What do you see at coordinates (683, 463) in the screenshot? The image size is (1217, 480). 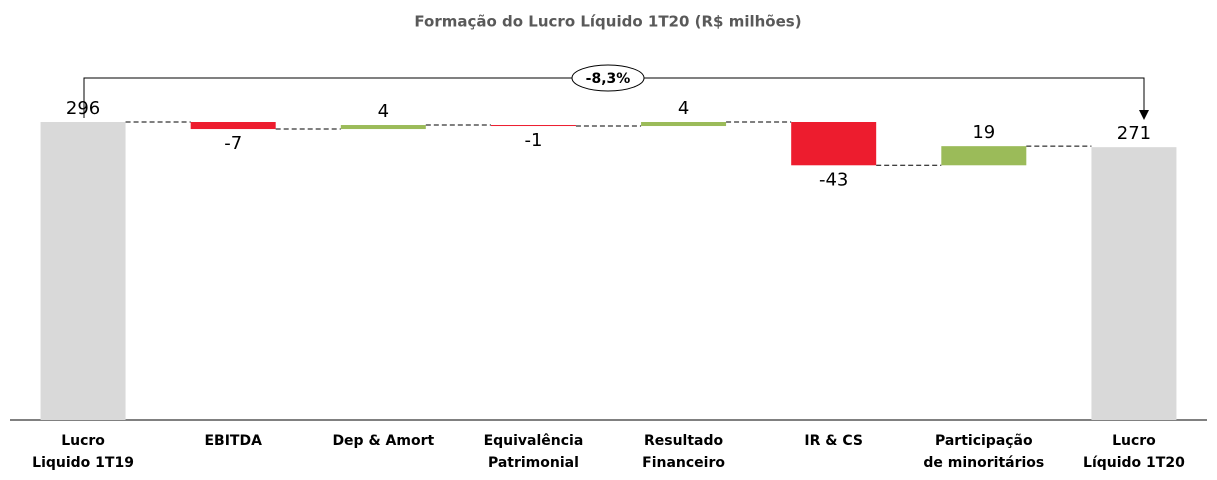 I see `x-tick-label: Financeiro` at bounding box center [683, 463].